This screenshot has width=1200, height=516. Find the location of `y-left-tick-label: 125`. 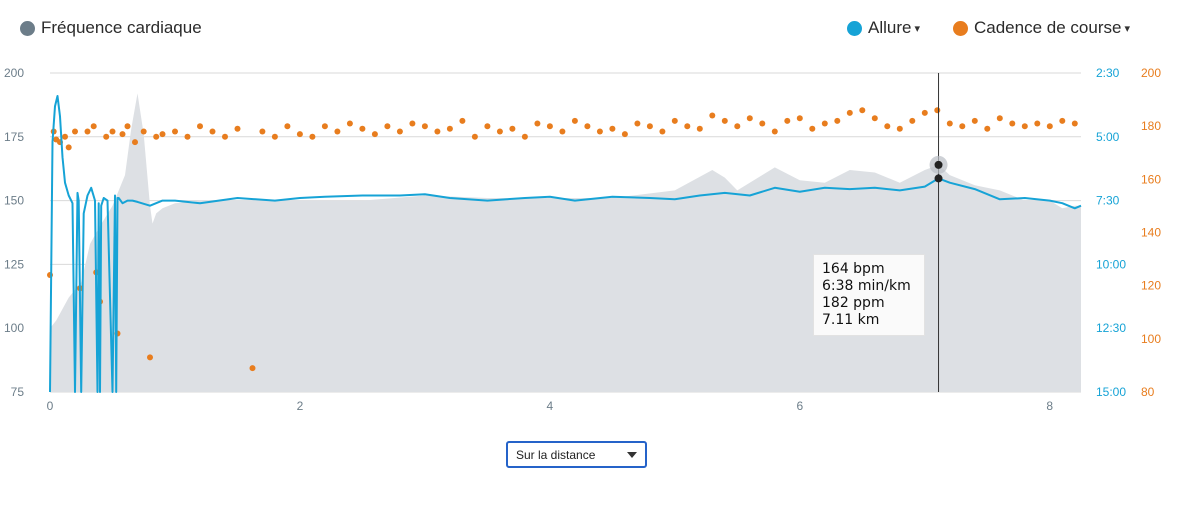

y-left-tick-label: 125 is located at coordinates (14, 264).